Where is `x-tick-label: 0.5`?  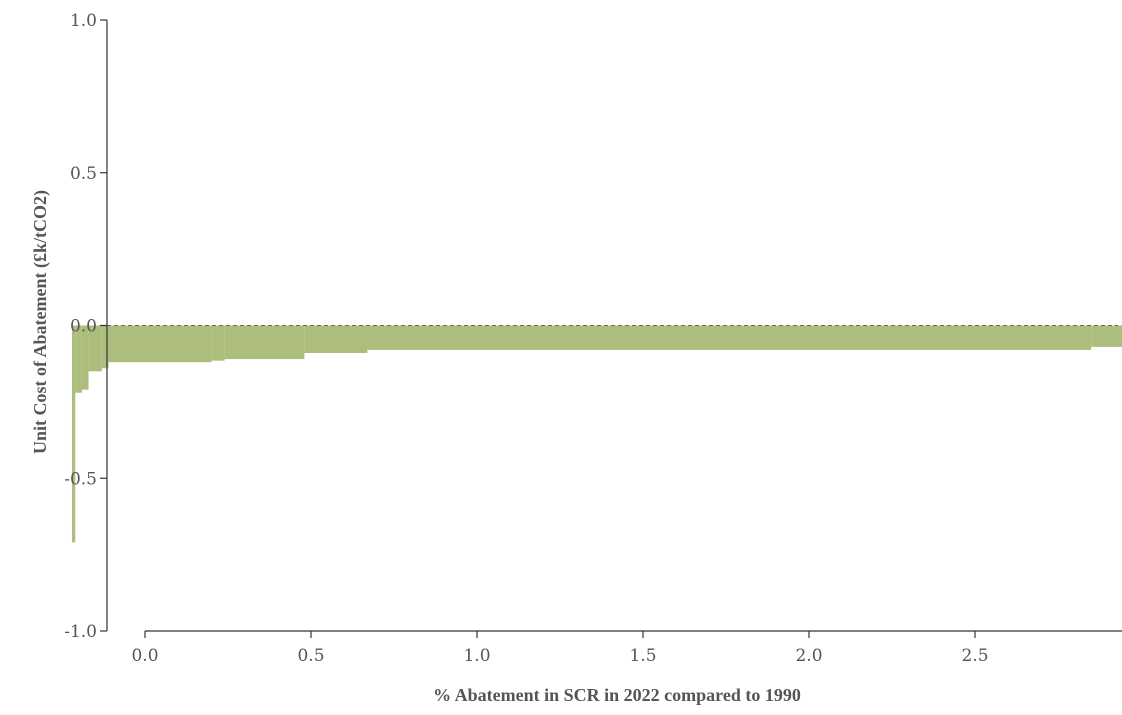
x-tick-label: 0.5 is located at coordinates (310, 656).